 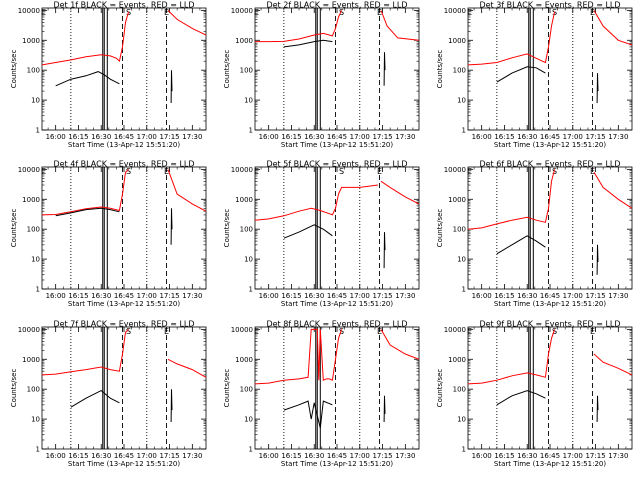 I want to click on y-tick-label: 10000, so click(x=455, y=330).